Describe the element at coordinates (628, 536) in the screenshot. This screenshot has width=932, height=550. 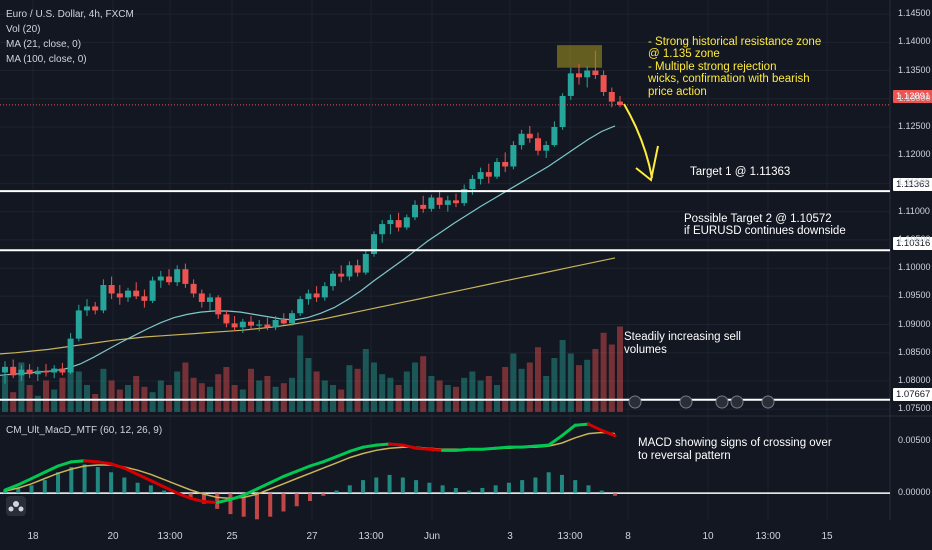
I see `time-axis-tick-label: 8` at that location.